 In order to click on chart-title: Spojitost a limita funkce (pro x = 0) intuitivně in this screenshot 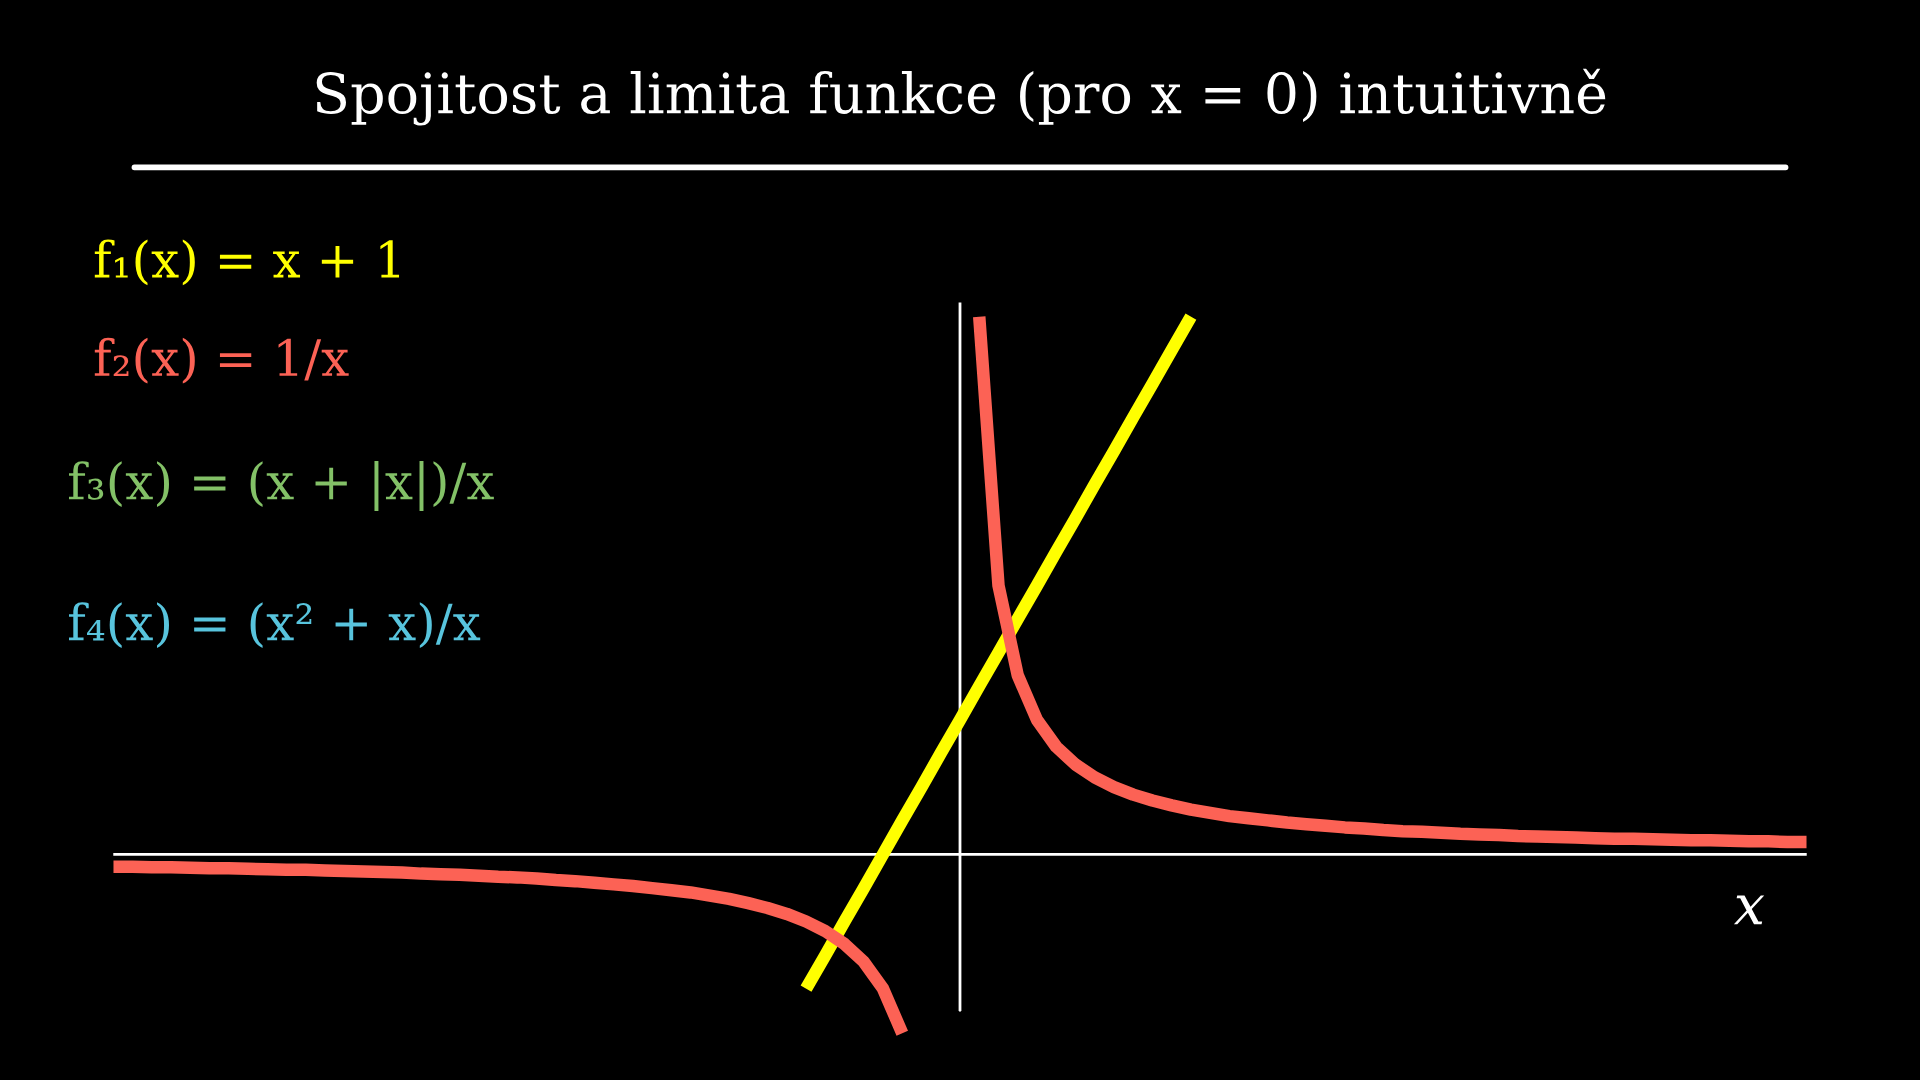, I will do `click(961, 97)`.